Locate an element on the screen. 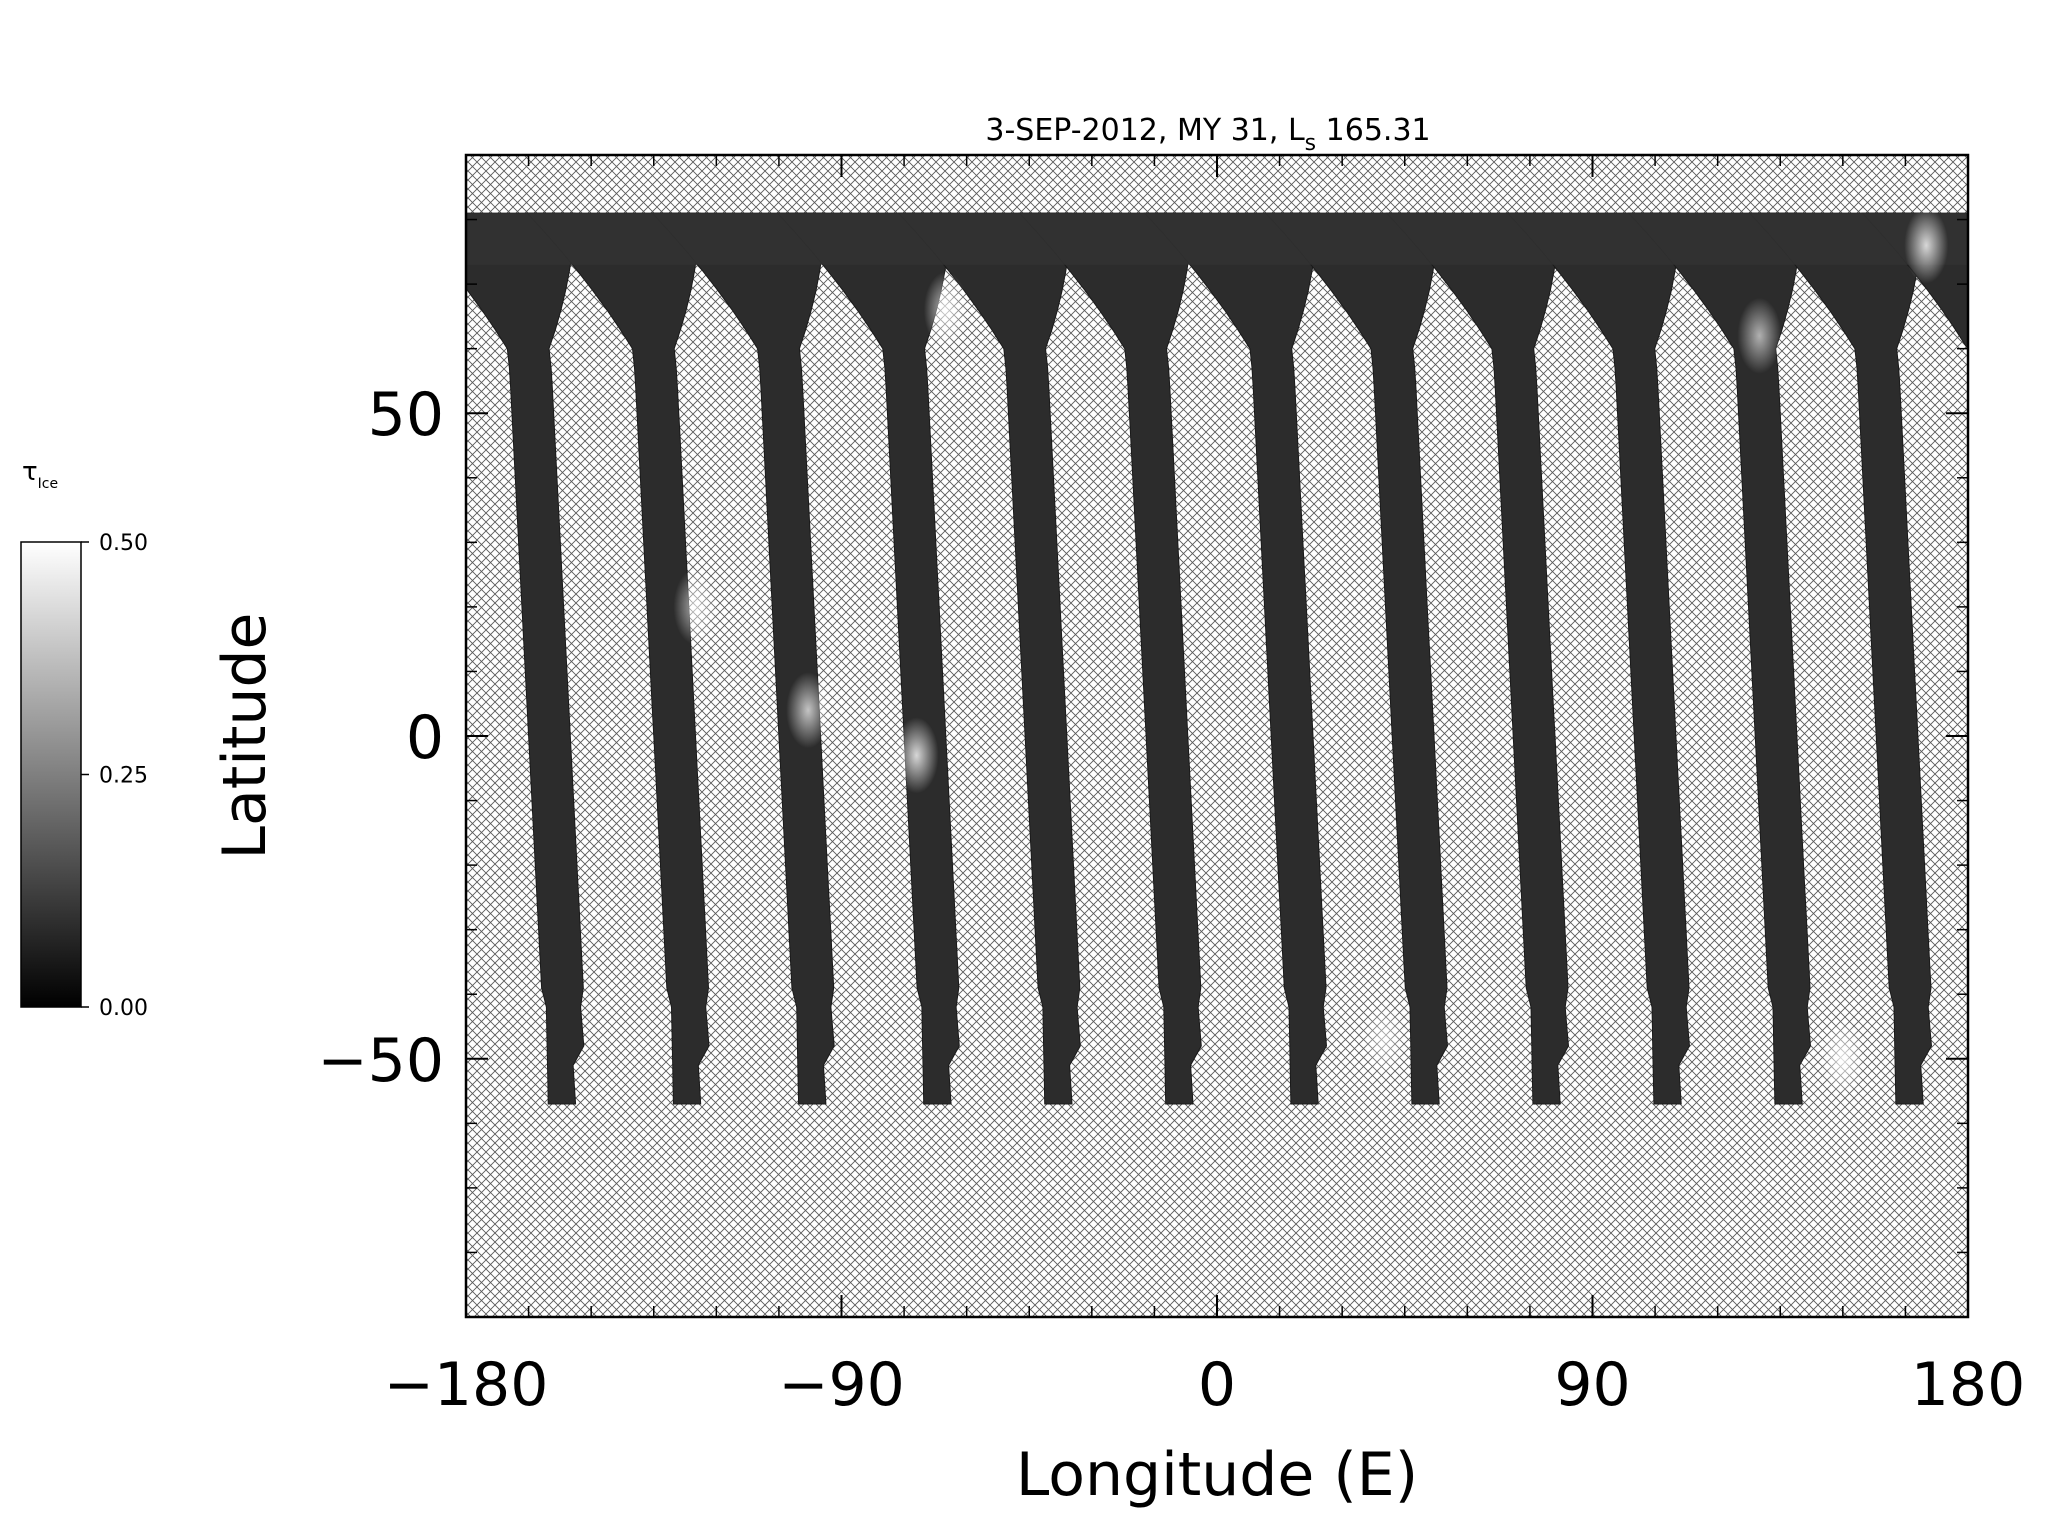 The image size is (2048, 1536). x-tick-label: 90 is located at coordinates (1592, 1385).